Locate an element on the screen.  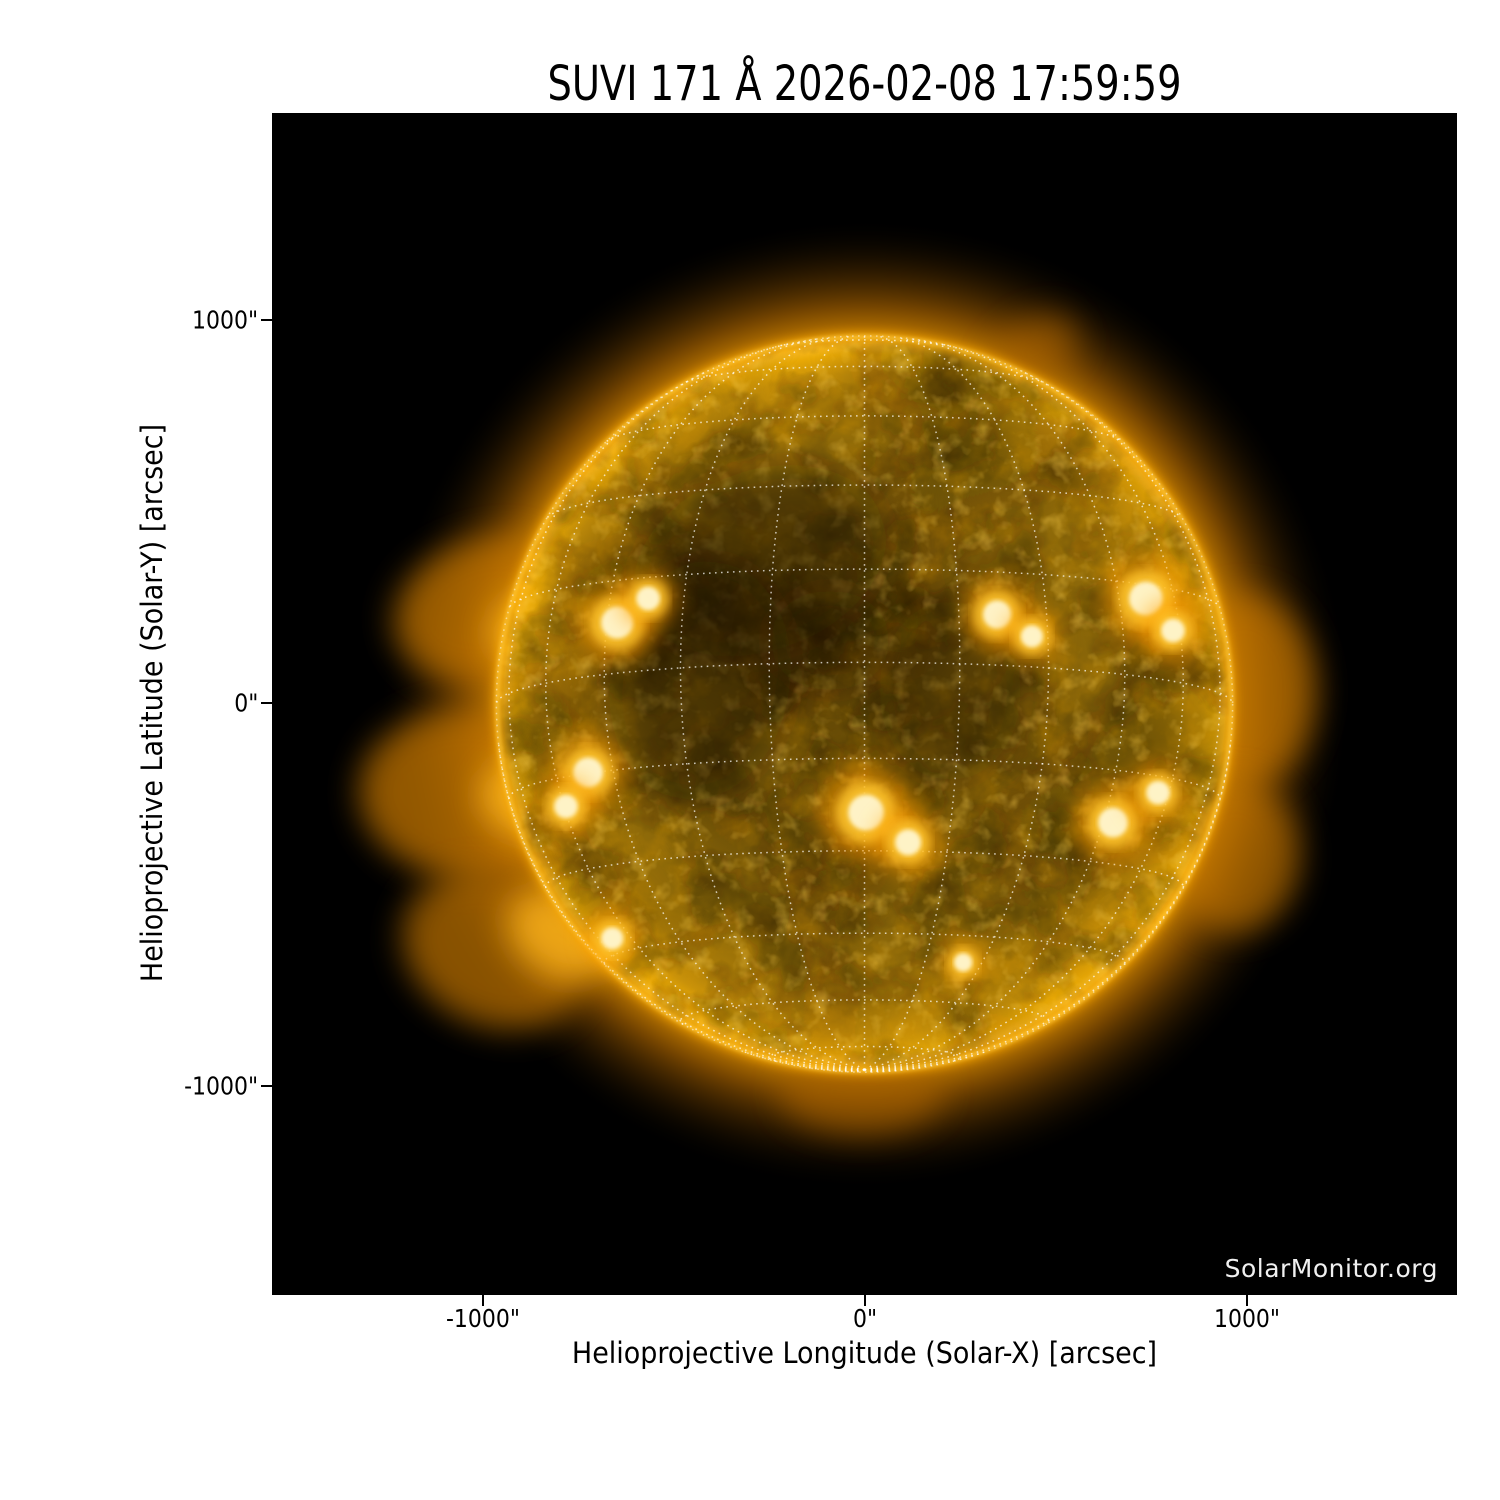
y-tick-label: 0" is located at coordinates (245, 703).